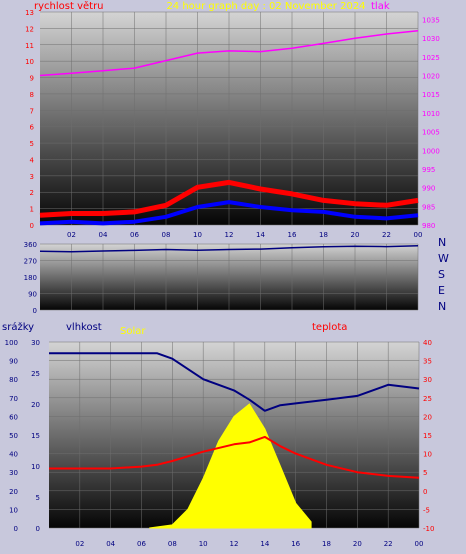 This screenshot has height=554, width=466. What do you see at coordinates (229, 249) in the screenshot?
I see `wind-direction-series` at bounding box center [229, 249].